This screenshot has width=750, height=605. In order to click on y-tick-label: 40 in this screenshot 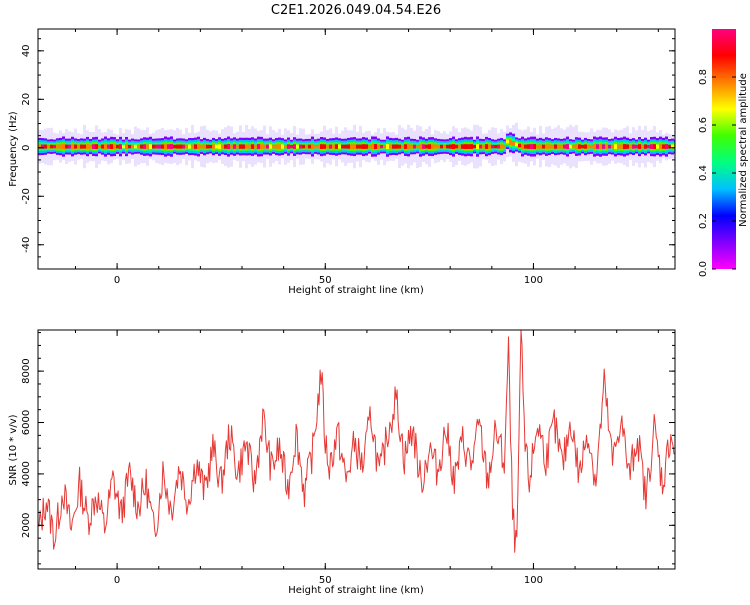, I will do `click(26, 50)`.